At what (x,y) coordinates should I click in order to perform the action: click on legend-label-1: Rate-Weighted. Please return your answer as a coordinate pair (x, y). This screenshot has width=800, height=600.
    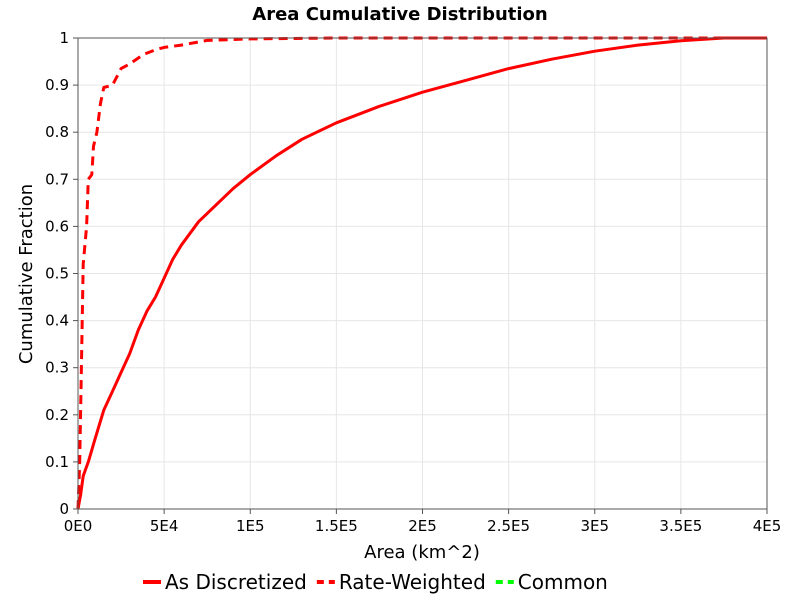
    Looking at the image, I should click on (412, 582).